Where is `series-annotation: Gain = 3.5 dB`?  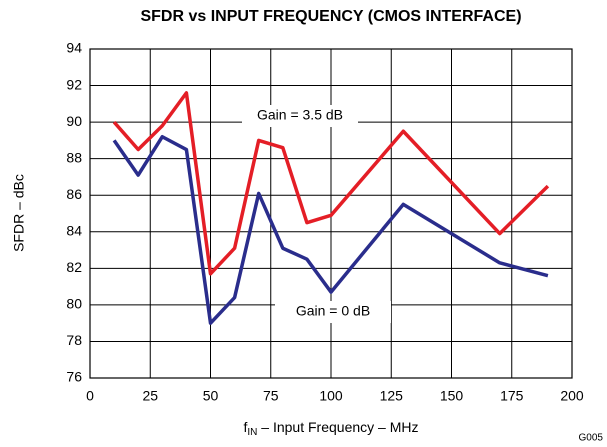
series-annotation: Gain = 3.5 dB is located at coordinates (300, 115).